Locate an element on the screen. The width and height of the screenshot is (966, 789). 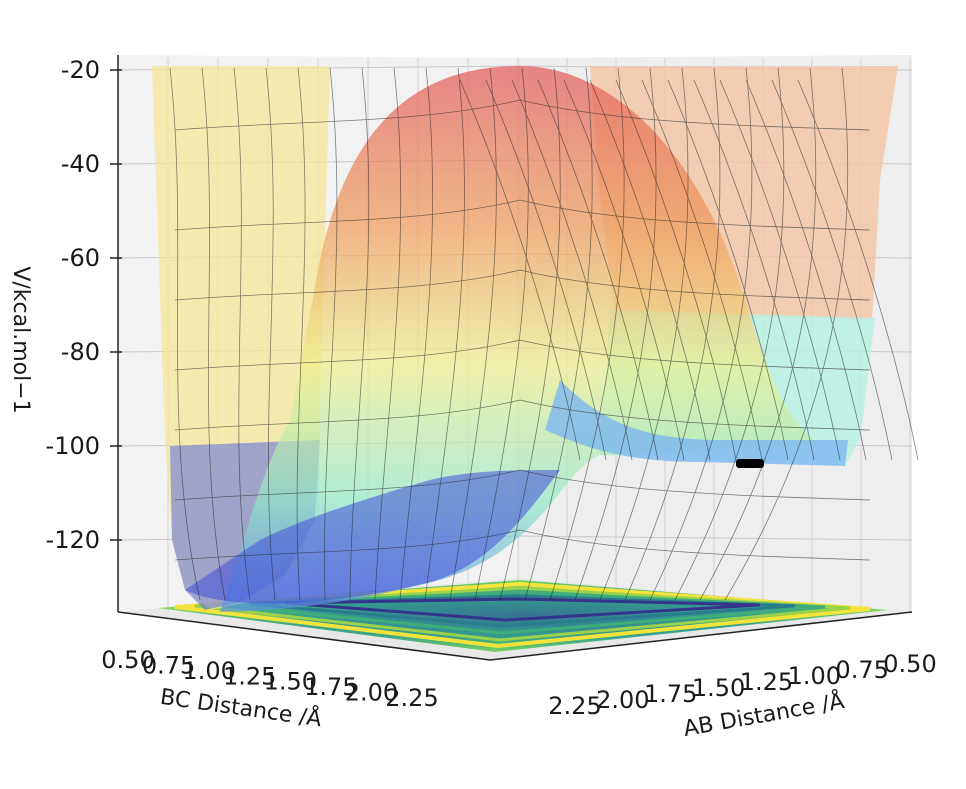
trajectory-marker is located at coordinates (750, 463).